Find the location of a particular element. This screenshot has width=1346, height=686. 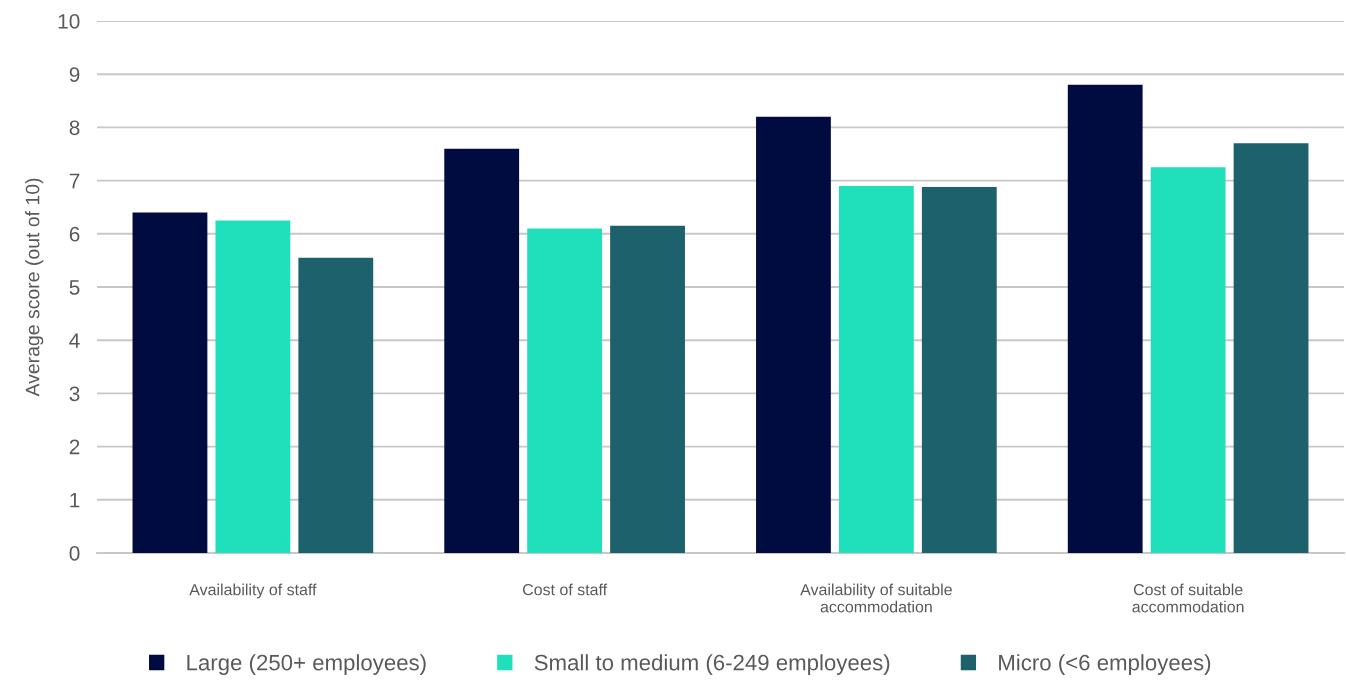

y-tick-label: 4 is located at coordinates (74, 340).